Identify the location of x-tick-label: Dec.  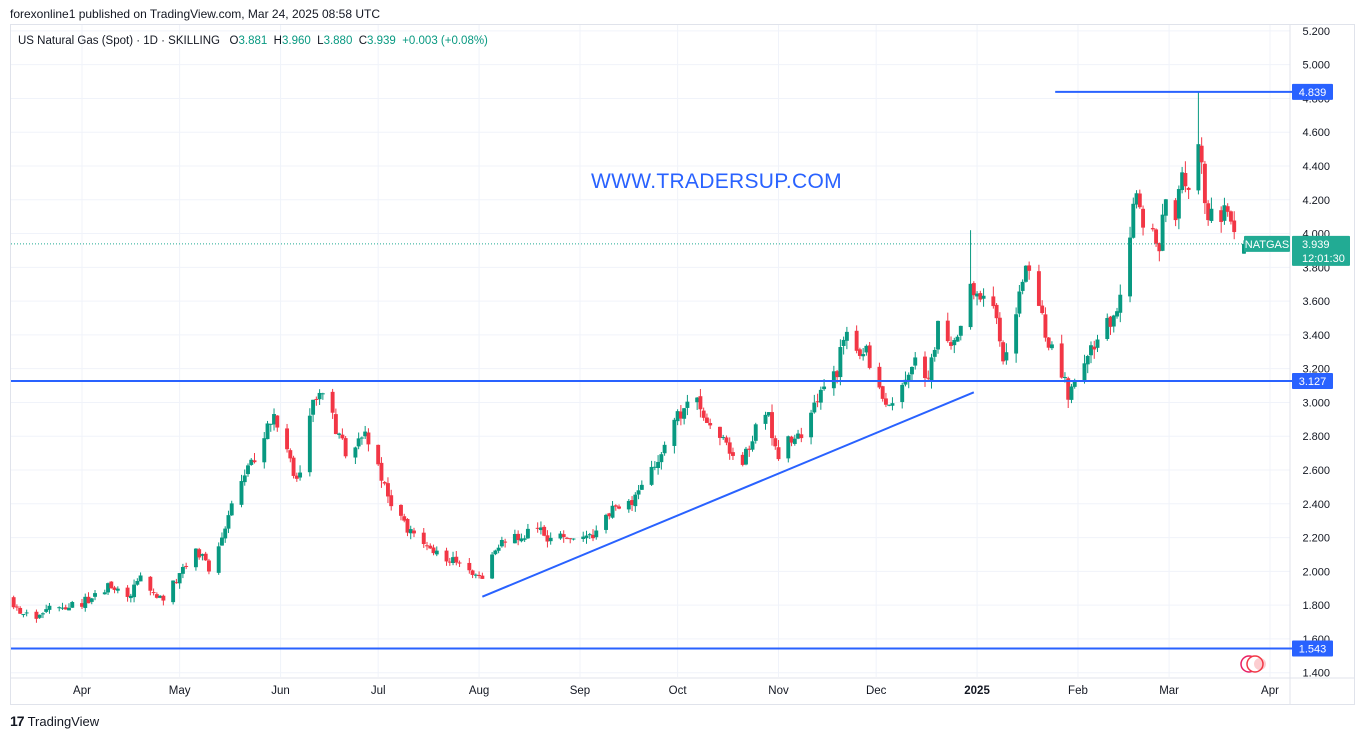
(876, 691).